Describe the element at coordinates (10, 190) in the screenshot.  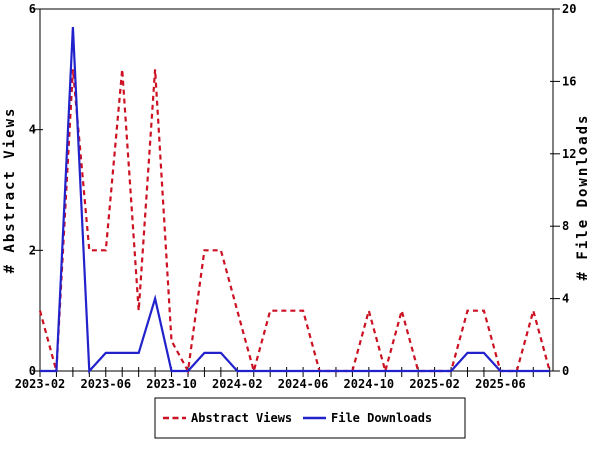
I see `left-axis-title: # Abstract Views` at that location.